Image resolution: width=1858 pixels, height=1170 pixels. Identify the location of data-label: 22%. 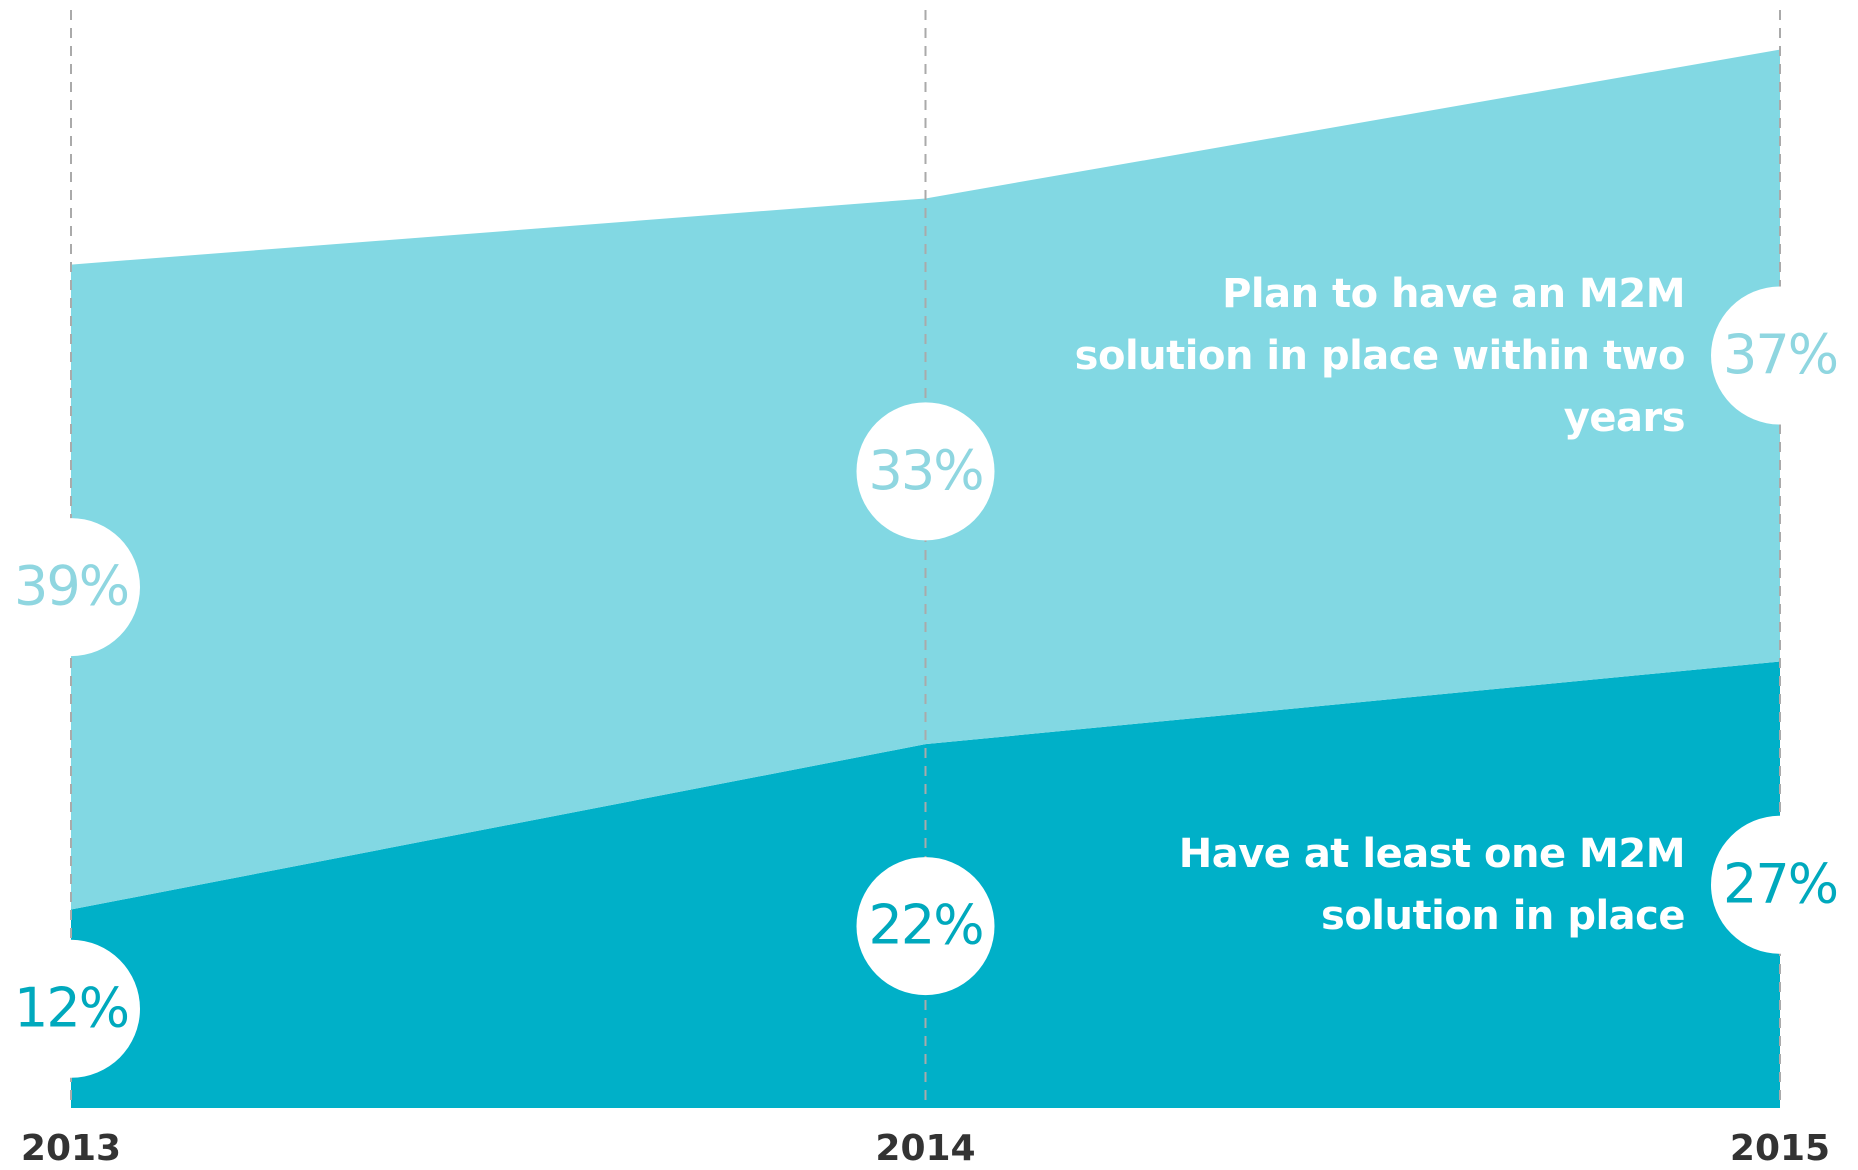
(925, 925).